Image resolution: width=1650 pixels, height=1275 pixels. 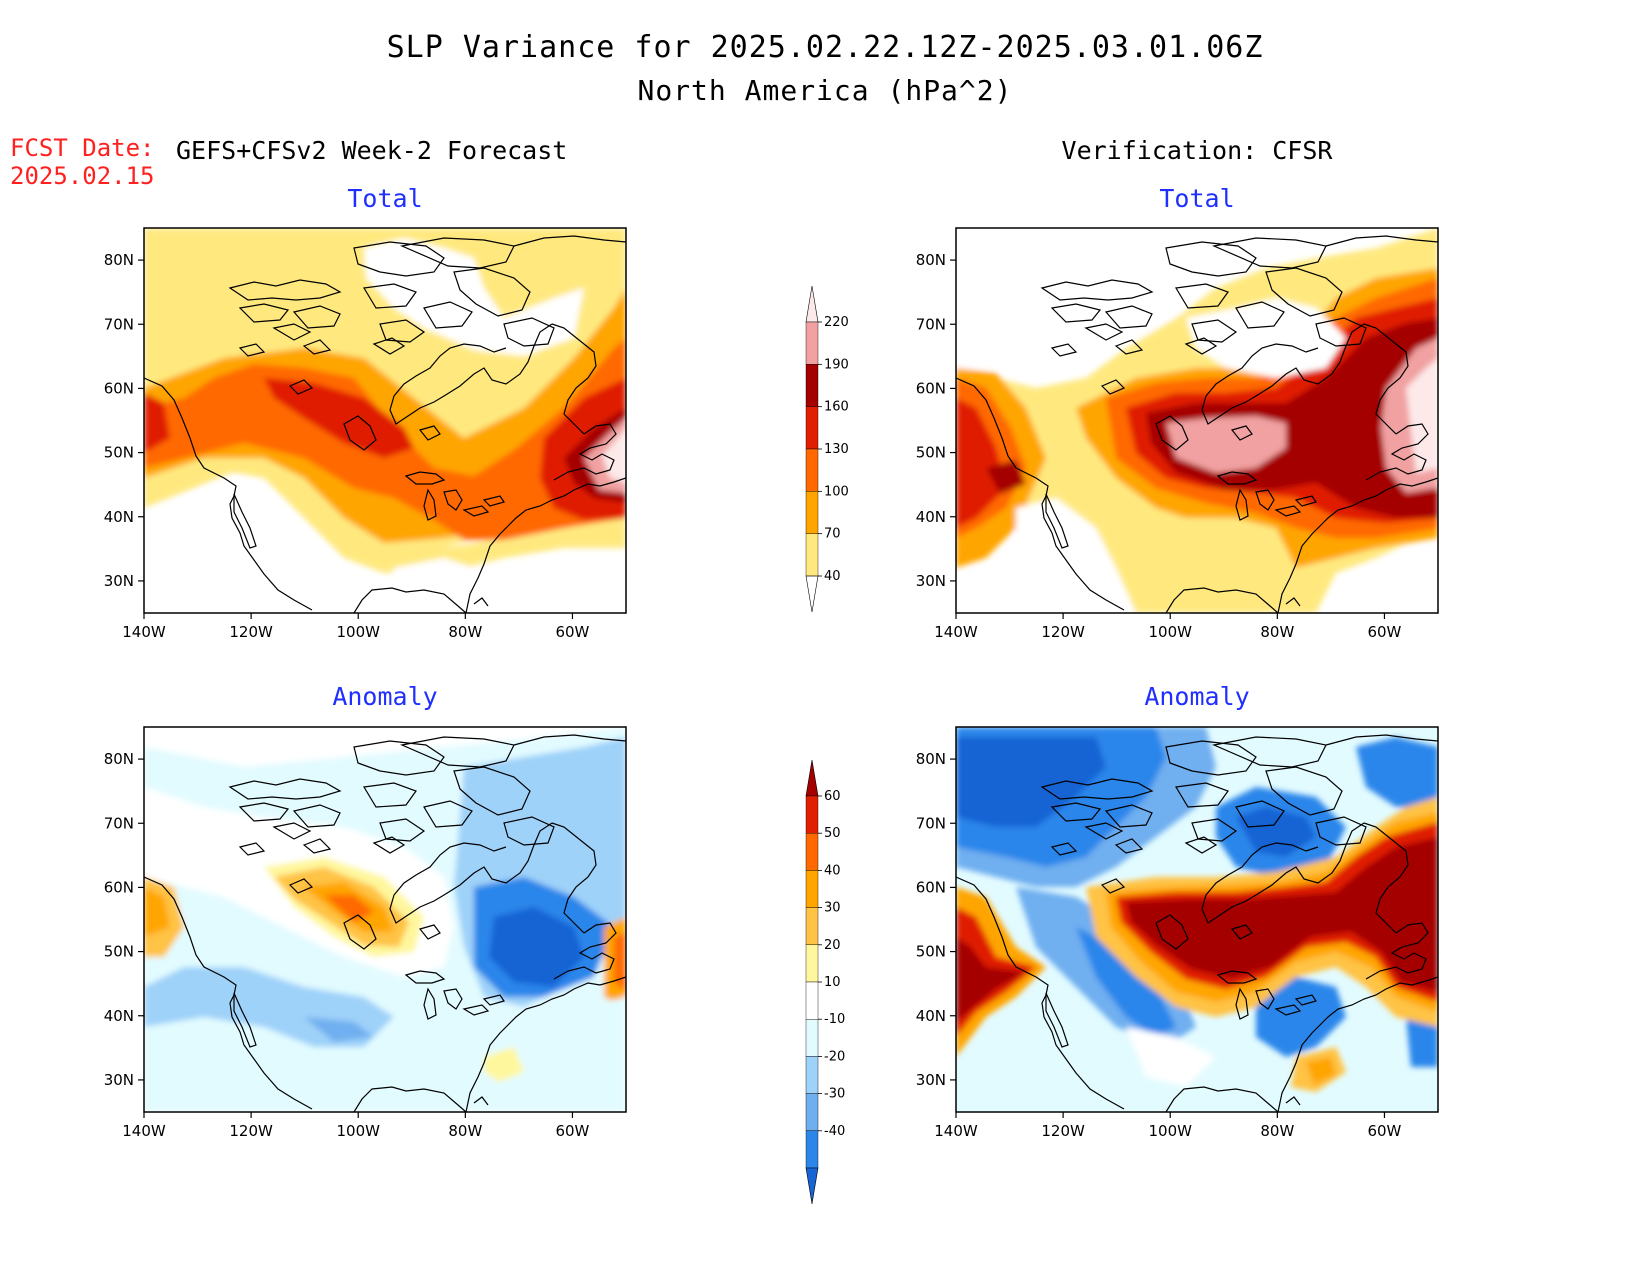 What do you see at coordinates (385, 696) in the screenshot?
I see `forecast-anomaly-title: Anomaly` at bounding box center [385, 696].